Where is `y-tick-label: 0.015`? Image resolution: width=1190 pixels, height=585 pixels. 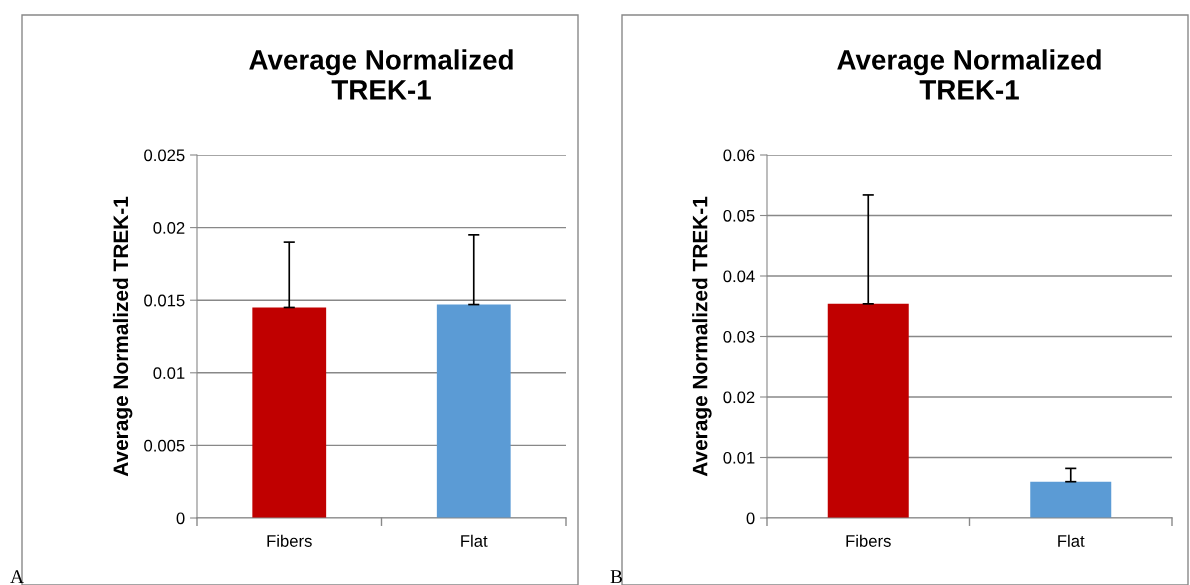
y-tick-label: 0.015 is located at coordinates (164, 300).